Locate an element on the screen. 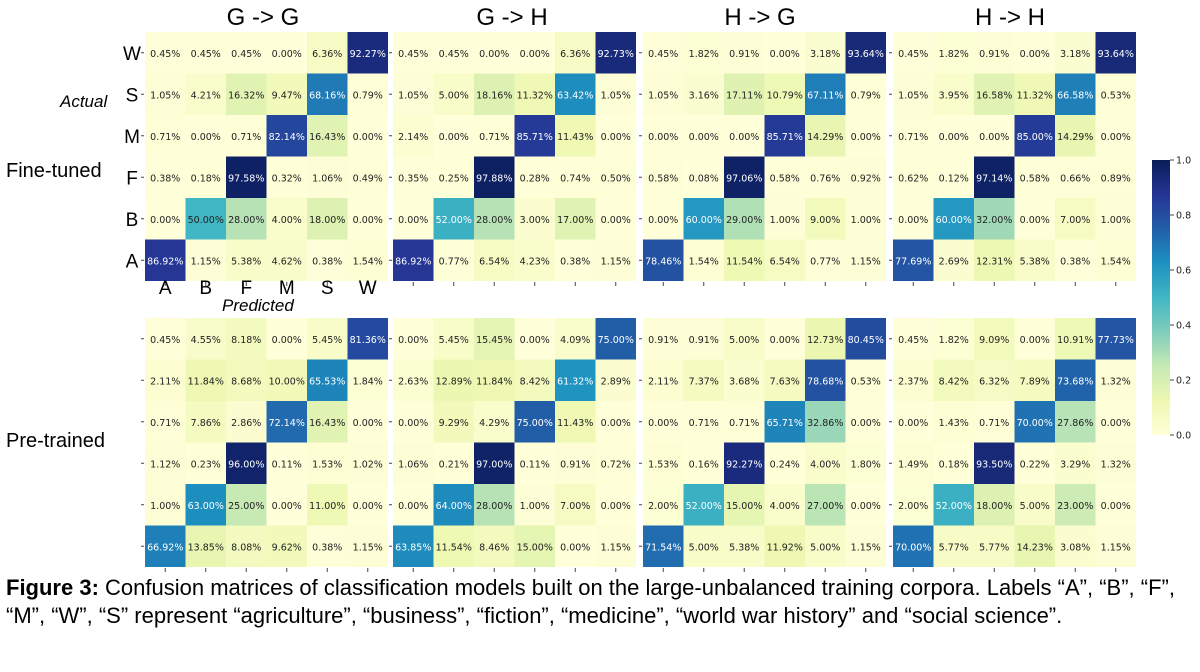 Image resolution: width=1200 pixels, height=672 pixels. cell-value-label: 82.14% is located at coordinates (287, 137).